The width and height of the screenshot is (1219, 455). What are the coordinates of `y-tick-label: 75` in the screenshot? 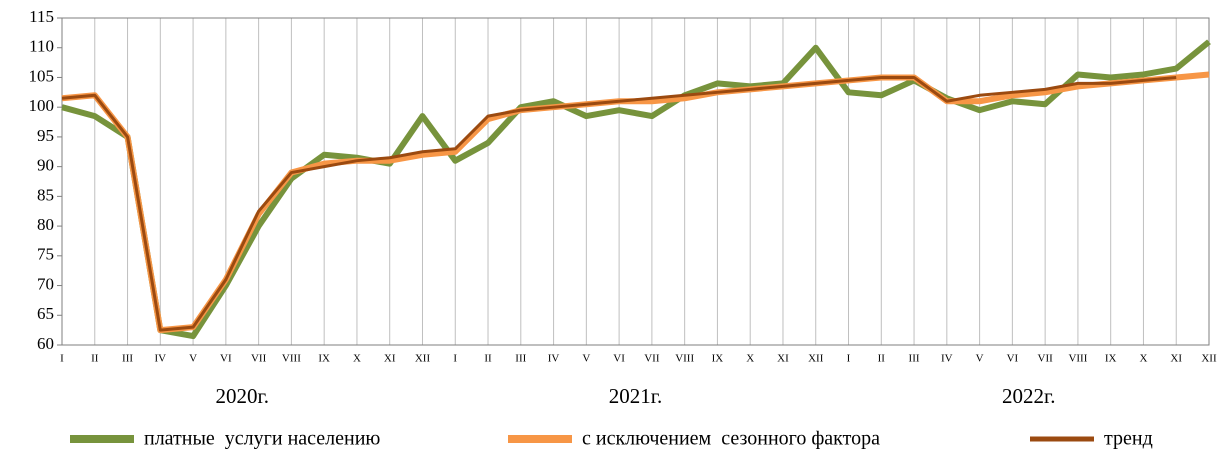 It's located at (45, 254).